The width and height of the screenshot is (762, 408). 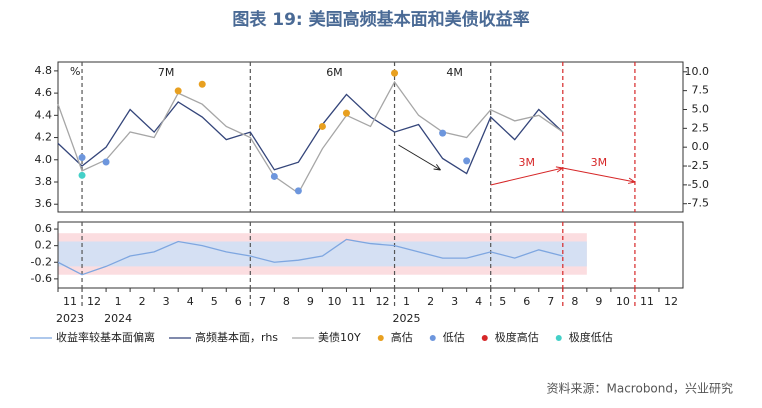 I want to click on legend-label: 收益率较基本面偏离, so click(x=105, y=337).